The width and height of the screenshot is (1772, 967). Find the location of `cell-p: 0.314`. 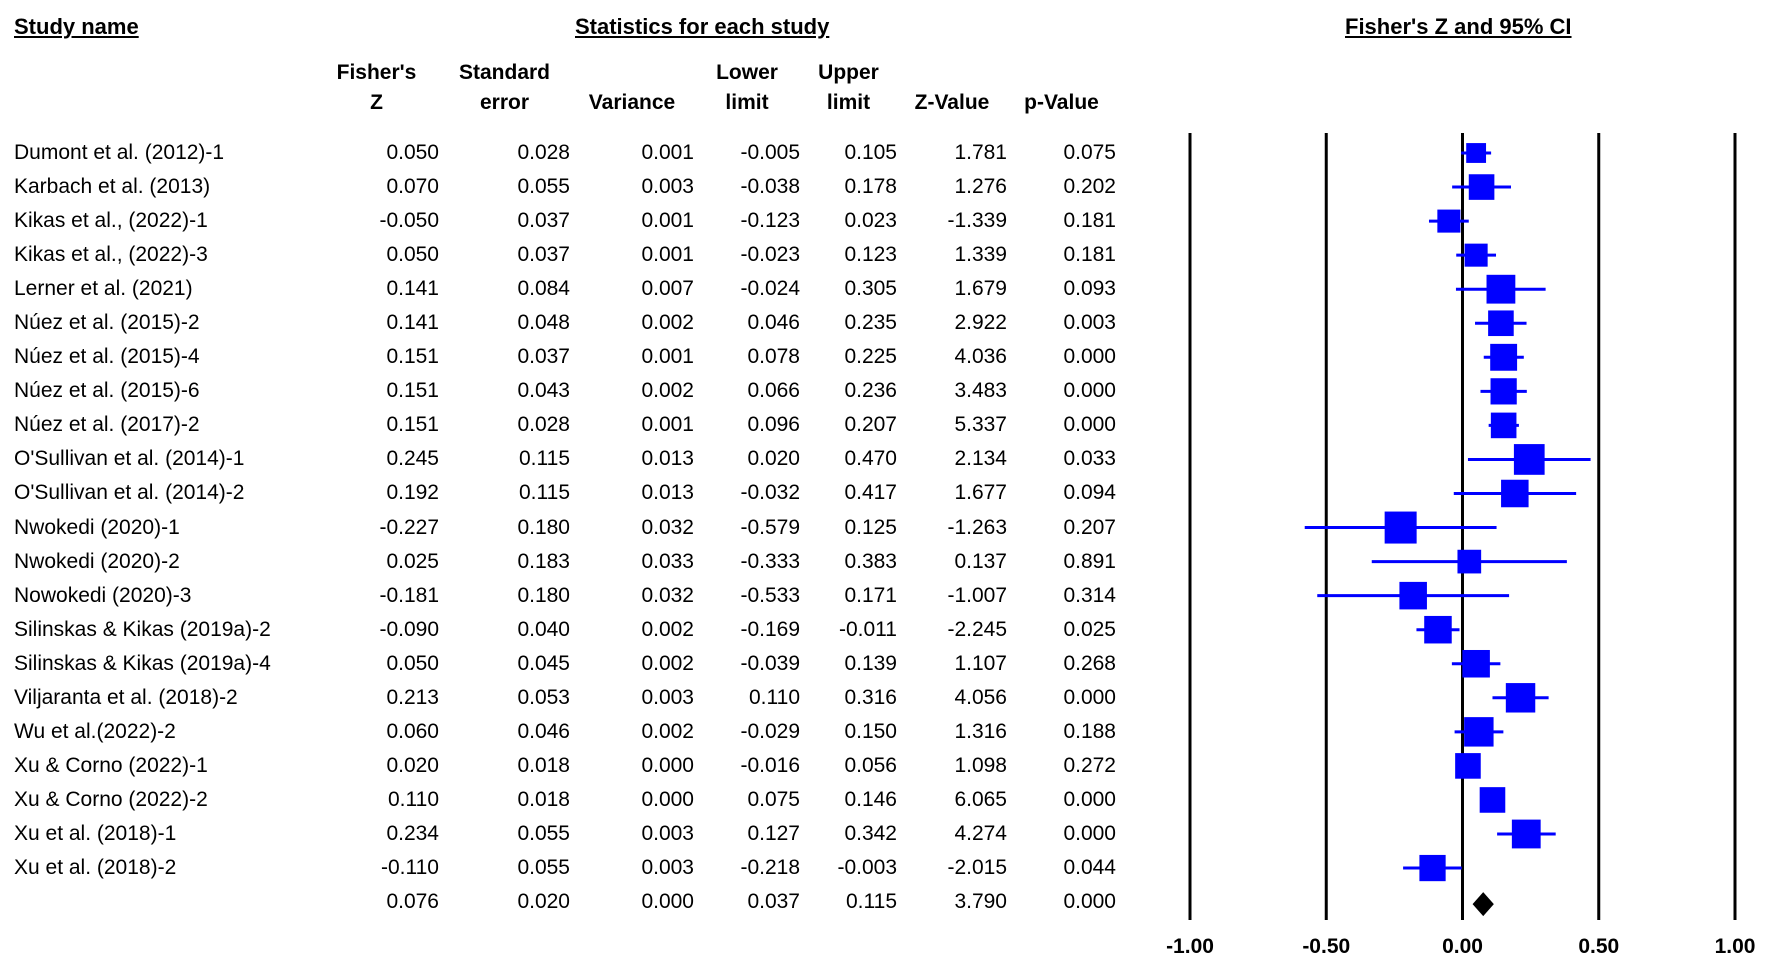

cell-p: 0.314 is located at coordinates (1089, 595).